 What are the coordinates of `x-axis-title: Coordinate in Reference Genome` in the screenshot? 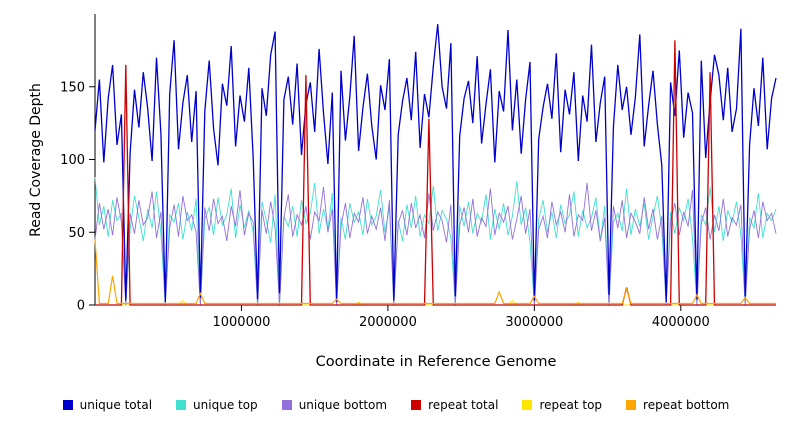 It's located at (436, 362).